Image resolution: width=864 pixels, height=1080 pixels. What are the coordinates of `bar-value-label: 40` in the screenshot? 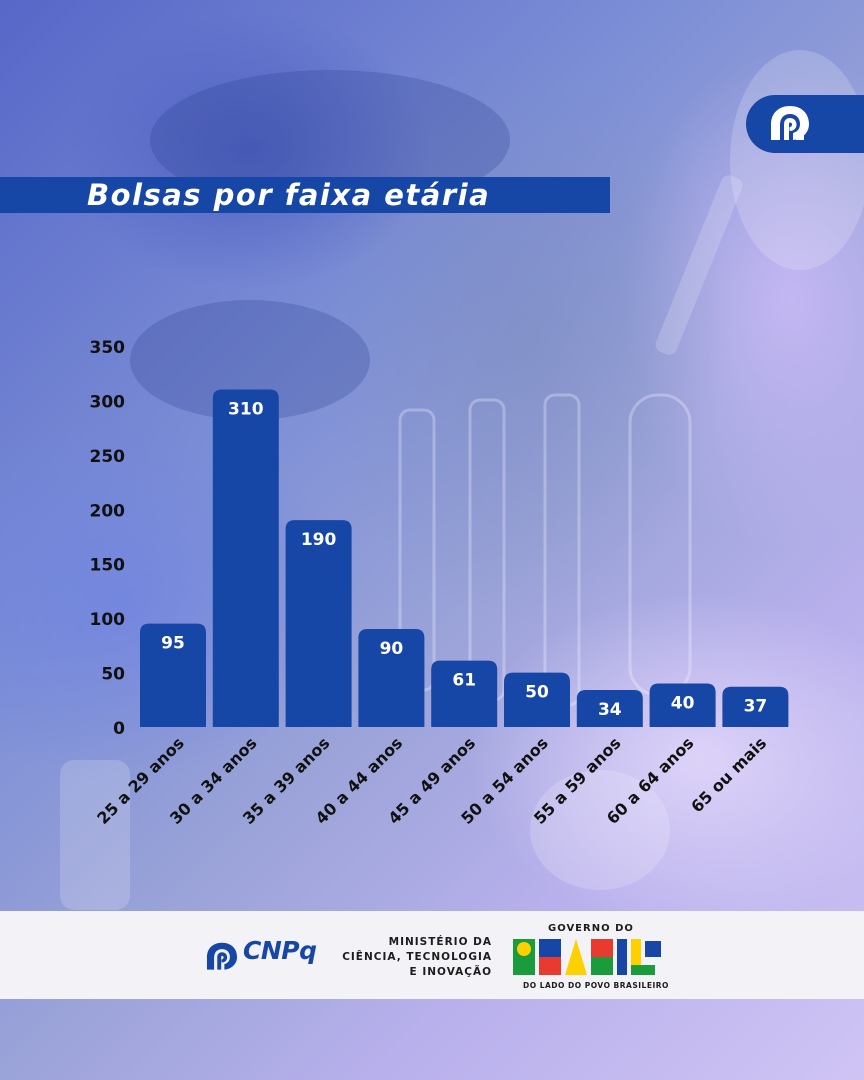 It's located at (683, 703).